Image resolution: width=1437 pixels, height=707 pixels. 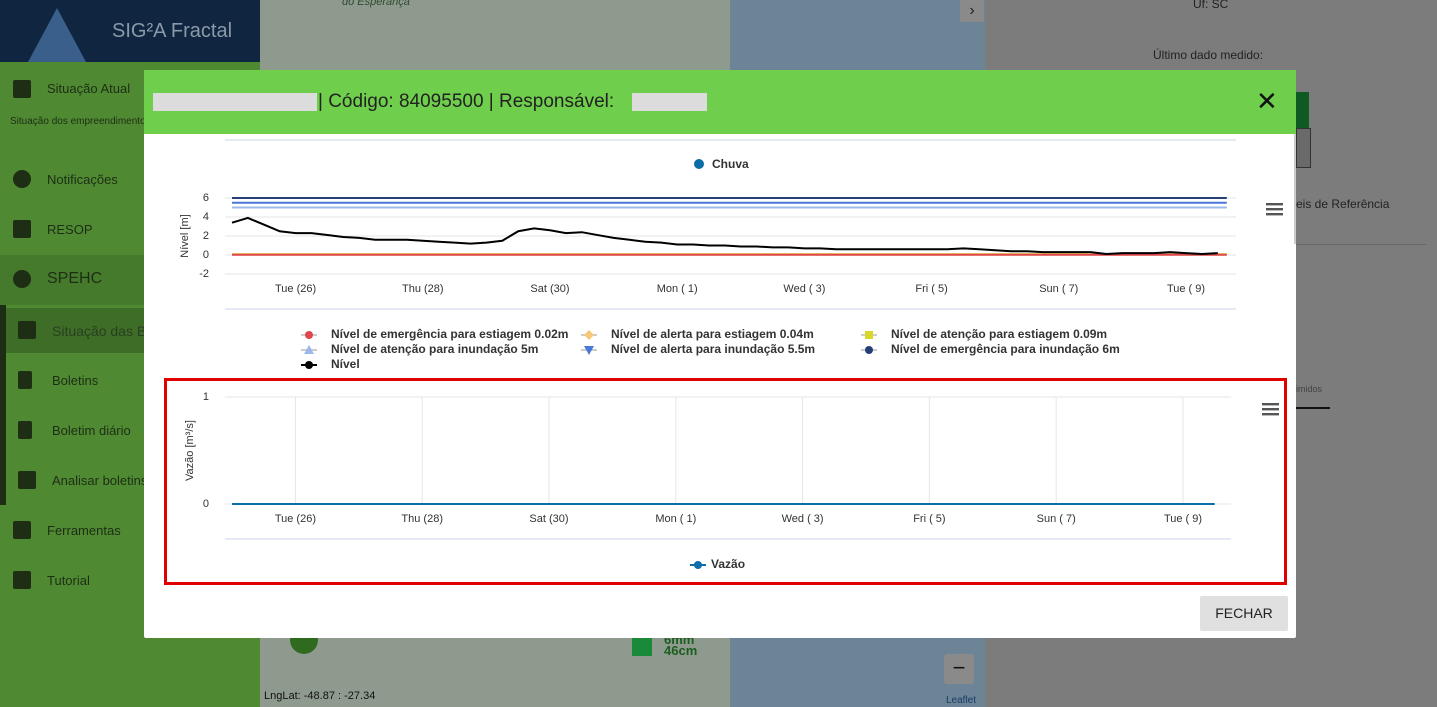 What do you see at coordinates (999, 334) in the screenshot?
I see `legend-label: Nível de atenção para estiagem 0.09m` at bounding box center [999, 334].